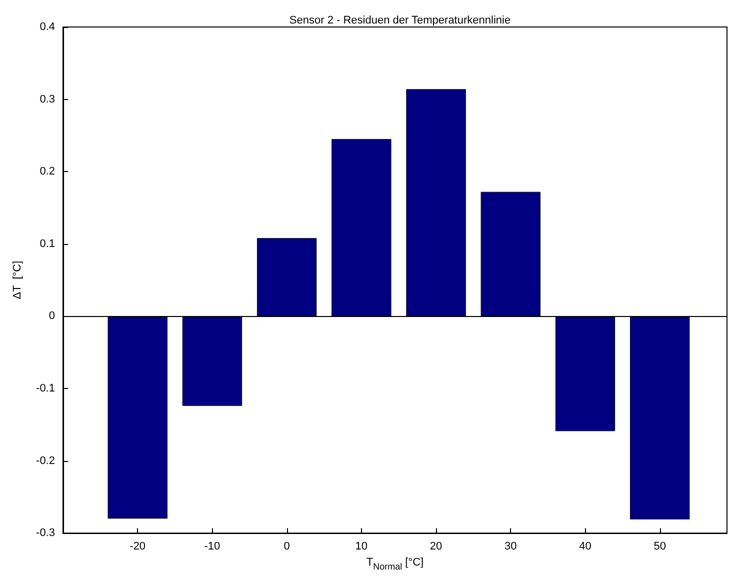 Image resolution: width=729 pixels, height=576 pixels. What do you see at coordinates (45, 460) in the screenshot?
I see `y-tick-label: -0.2` at bounding box center [45, 460].